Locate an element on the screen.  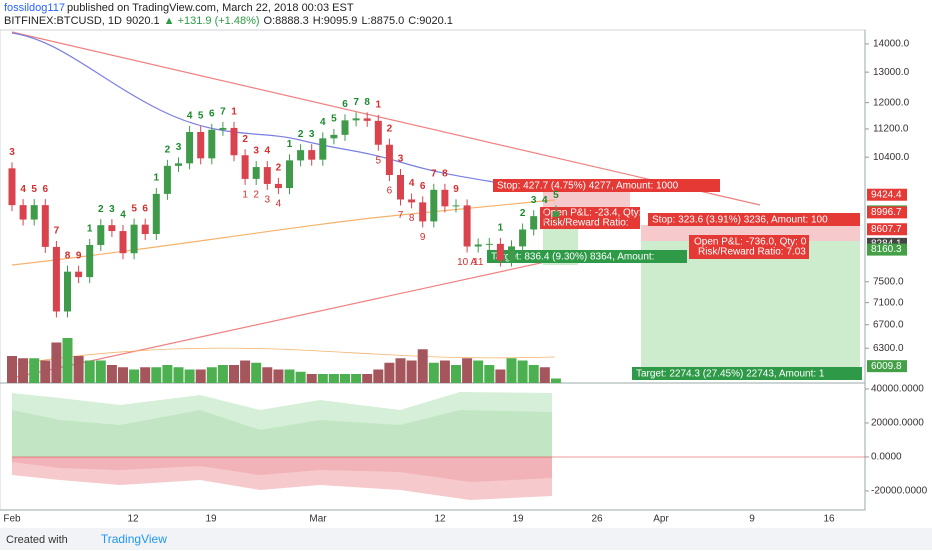
rr-label: Risk/Reward Ratio: 7.03 is located at coordinates (752, 252).